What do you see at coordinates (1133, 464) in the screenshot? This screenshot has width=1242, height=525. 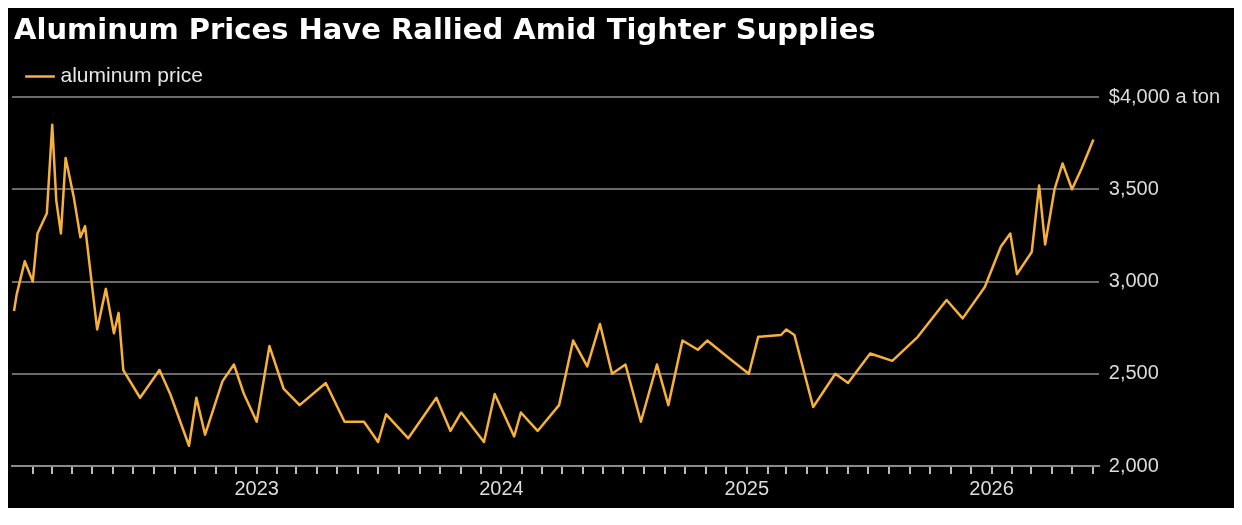 I see `y-tick-label: 2,000` at bounding box center [1133, 464].